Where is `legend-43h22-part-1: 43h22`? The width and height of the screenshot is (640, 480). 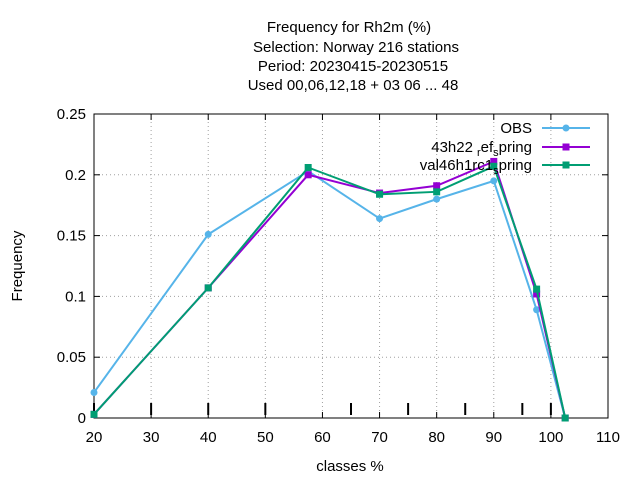 legend-43h22-part-1: 43h22 is located at coordinates (452, 147).